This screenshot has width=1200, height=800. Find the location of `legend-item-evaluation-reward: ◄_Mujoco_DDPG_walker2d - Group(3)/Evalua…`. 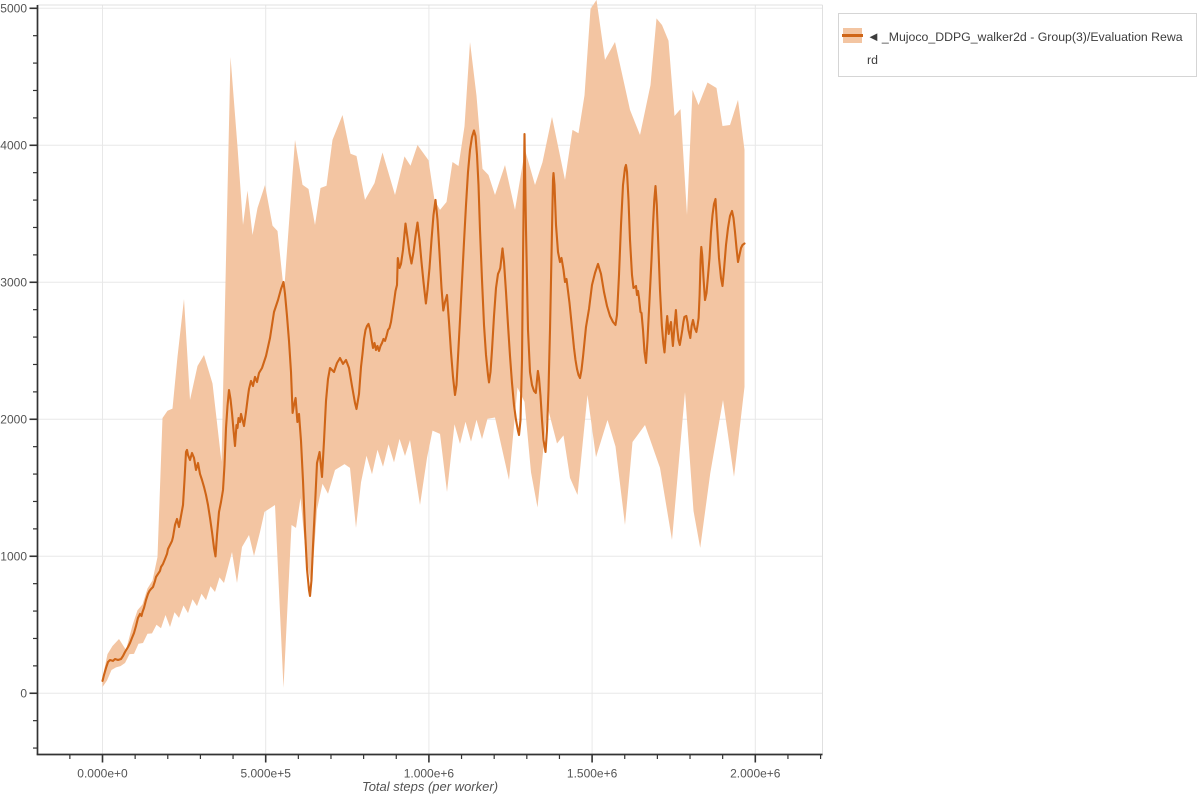

legend-item-evaluation-reward: ◄_Mujoco_DDPG_walker2d - Group(3)/Evalua… is located at coordinates (1017, 45).